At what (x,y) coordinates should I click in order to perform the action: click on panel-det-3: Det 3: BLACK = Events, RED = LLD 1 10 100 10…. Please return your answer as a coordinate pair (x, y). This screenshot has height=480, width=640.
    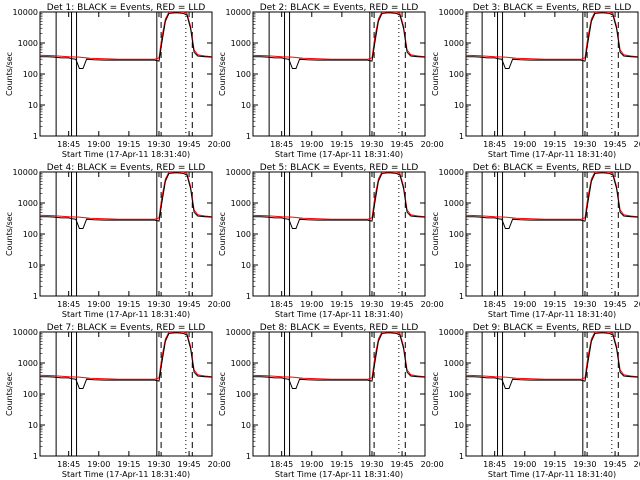
    Looking at the image, I should click on (535, 81).